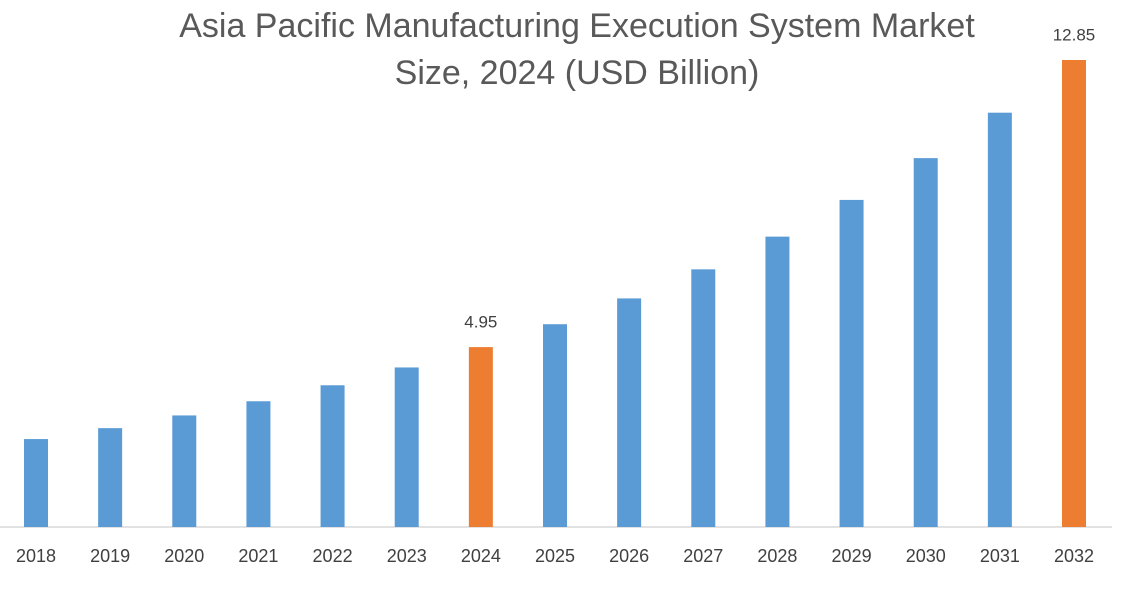 The image size is (1126, 600). What do you see at coordinates (1000, 556) in the screenshot?
I see `x-tick-label: 2031` at bounding box center [1000, 556].